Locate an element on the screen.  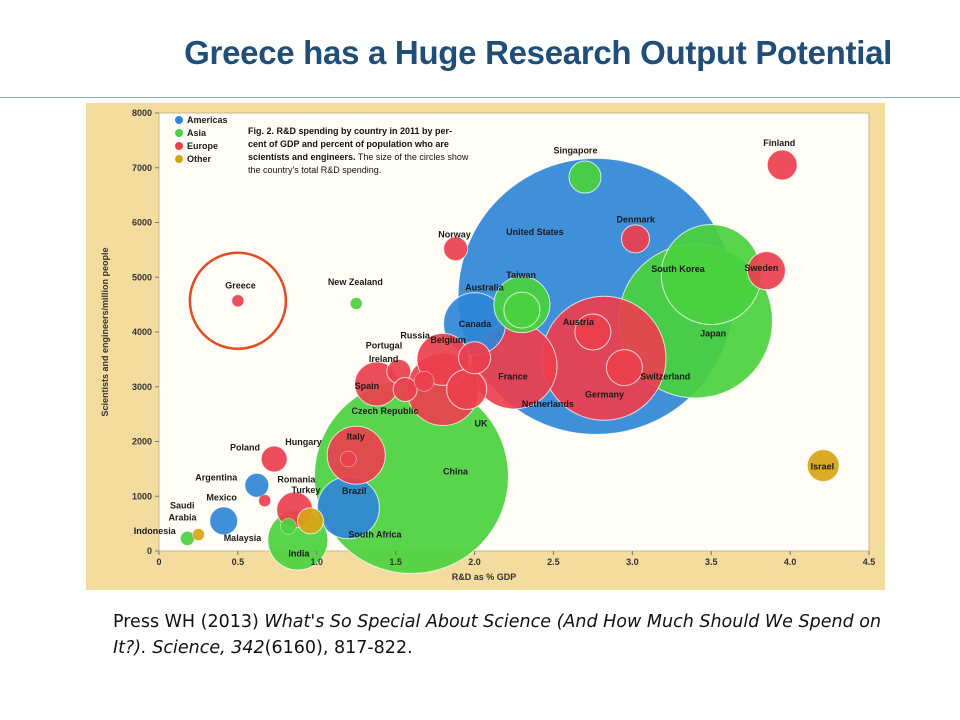
label-switzerland: Switzerland is located at coordinates (665, 377).